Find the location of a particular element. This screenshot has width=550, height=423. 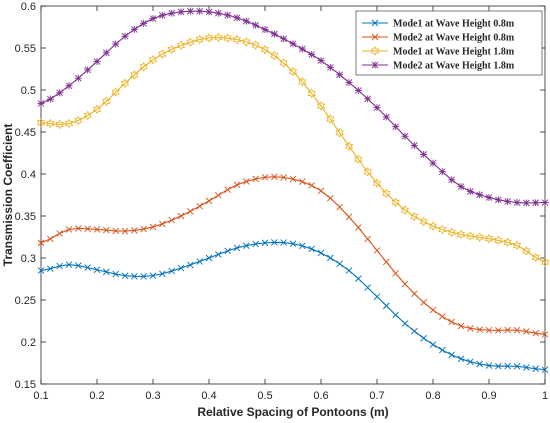

legend-label: Mode1 at Wave Height 1.8m is located at coordinates (454, 52).